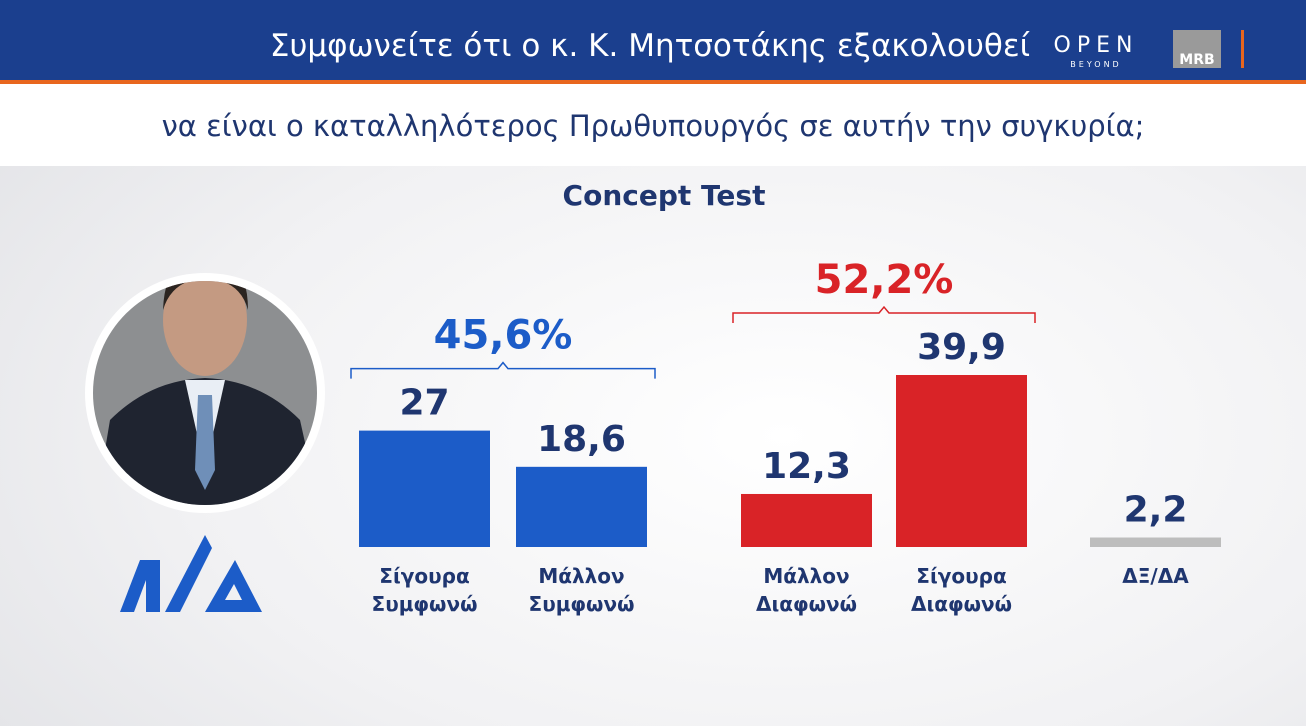 The image size is (1306, 726). Describe the element at coordinates (806, 590) in the screenshot. I see `category-label: Μάλλον Διαφωνώ` at that location.